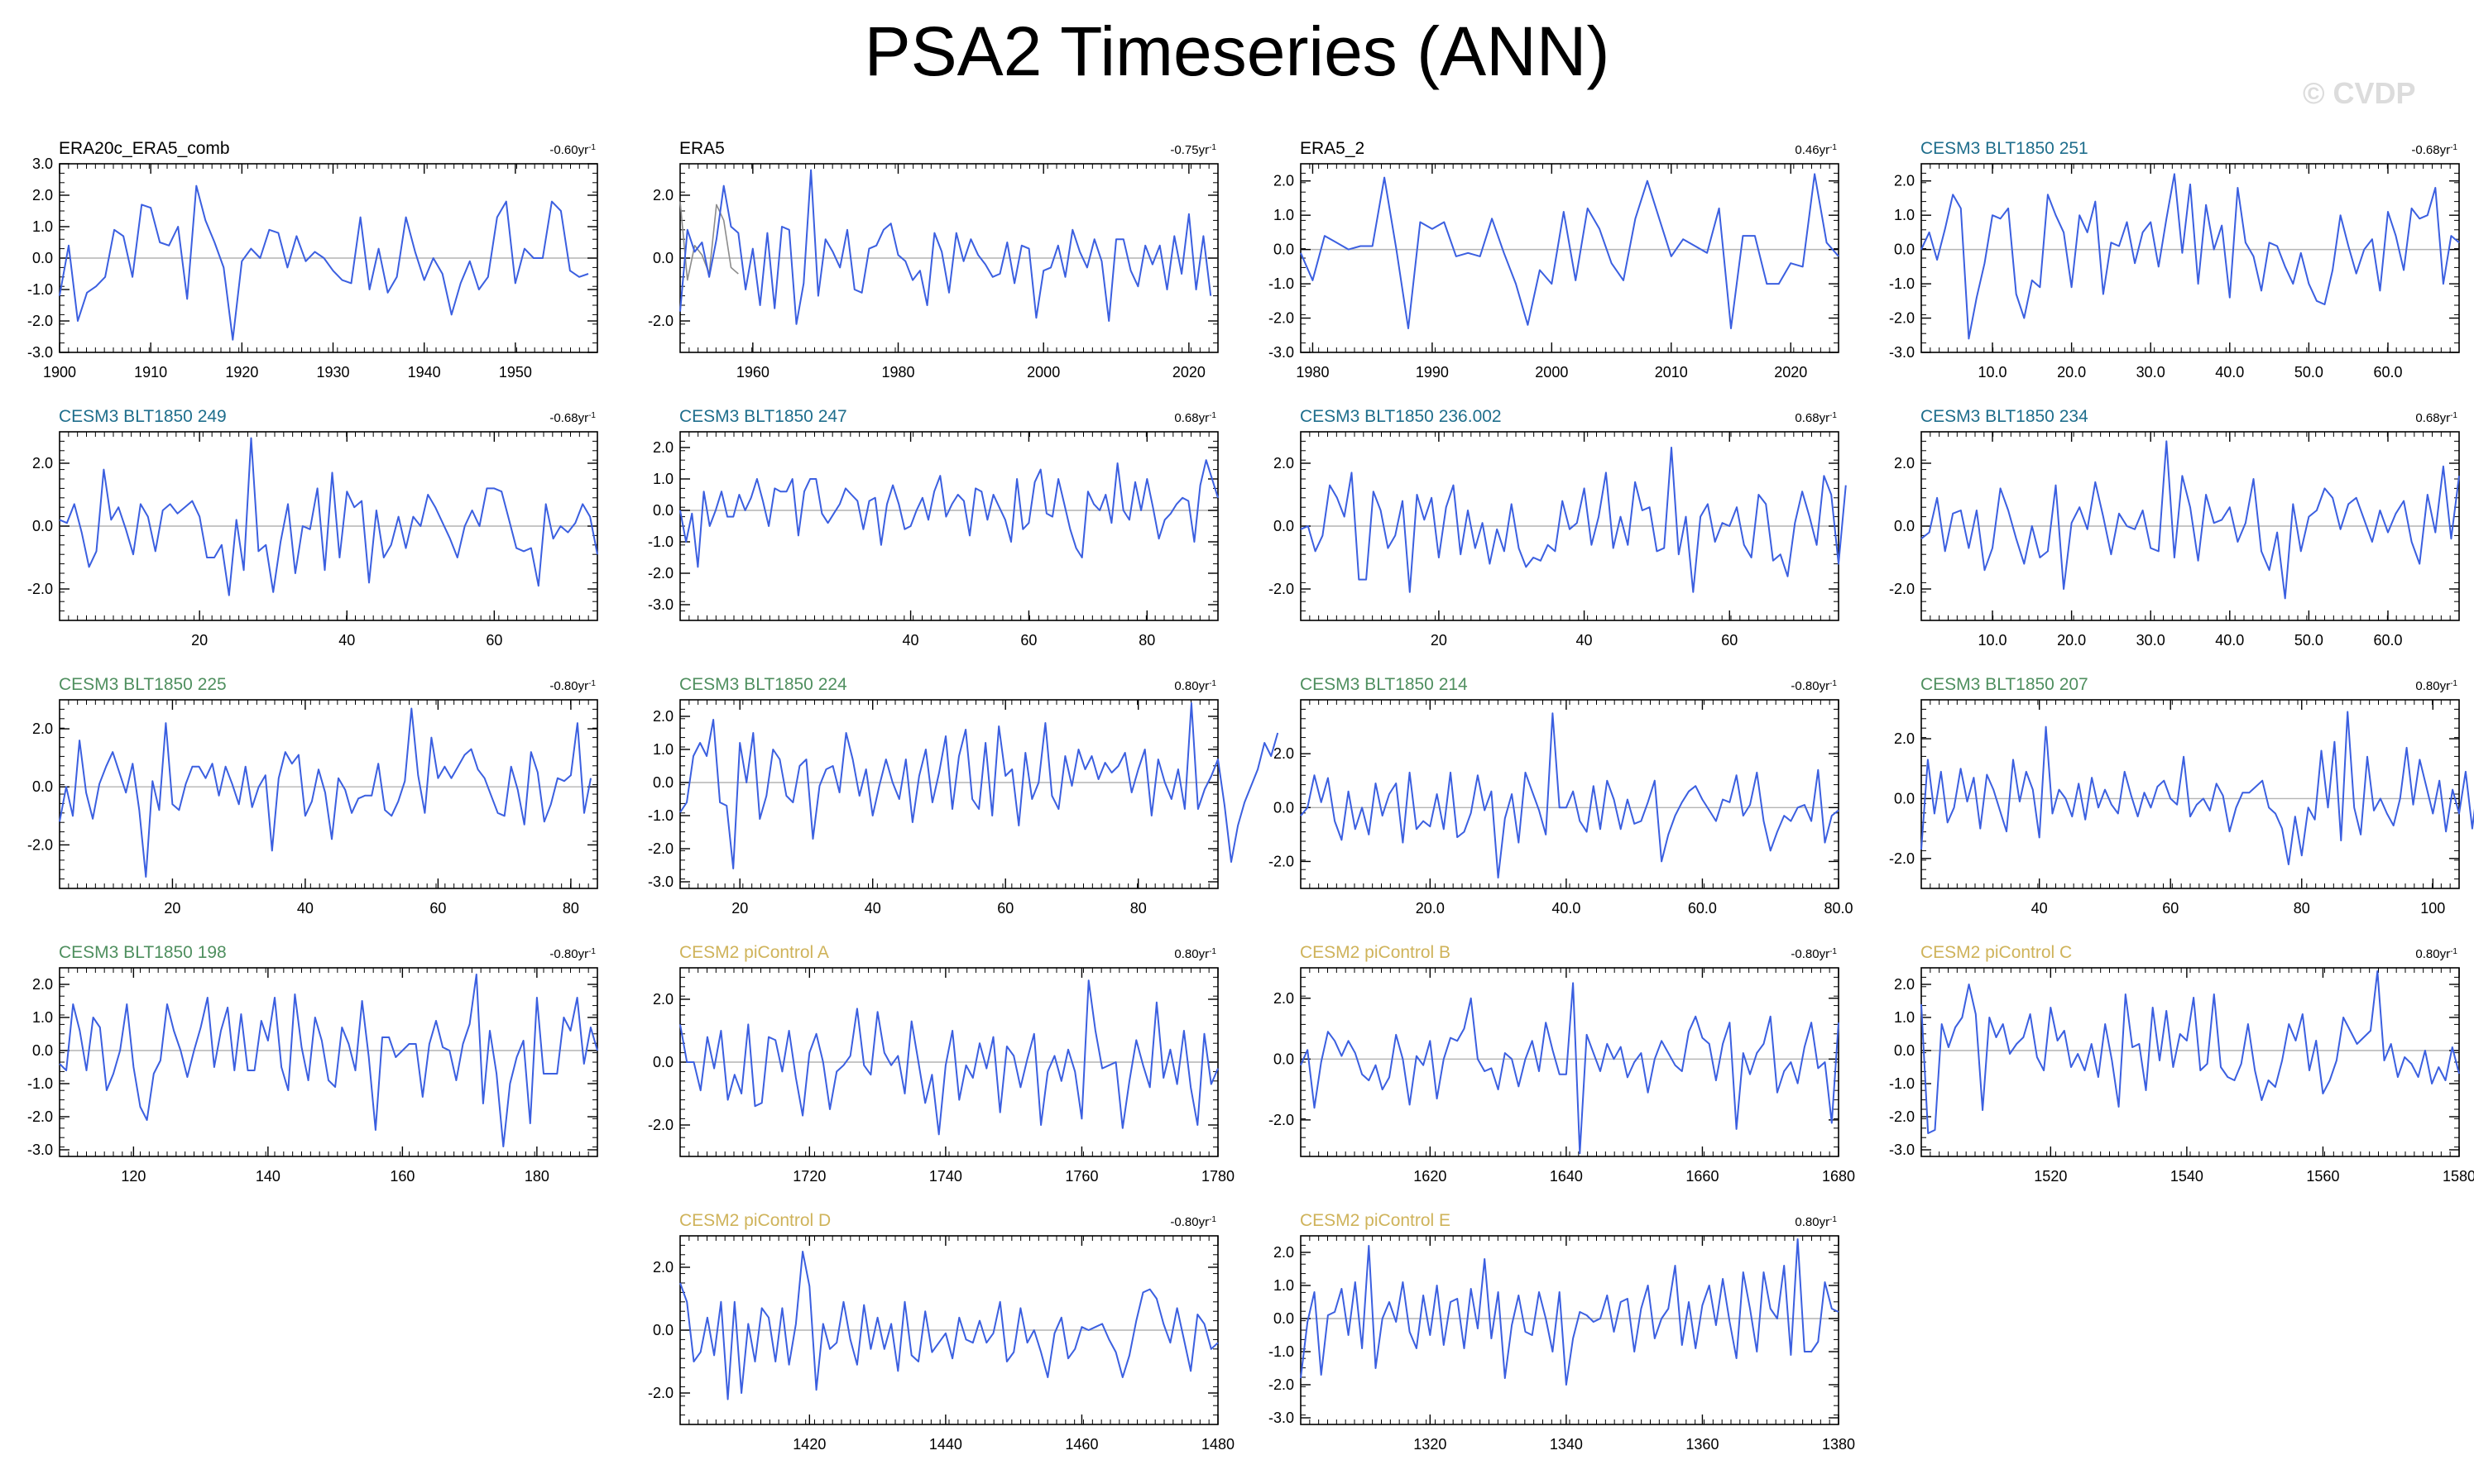 This screenshot has width=2474, height=1484. Describe the element at coordinates (1816, 150) in the screenshot. I see `trend-label: 0.46yr-1` at that location.